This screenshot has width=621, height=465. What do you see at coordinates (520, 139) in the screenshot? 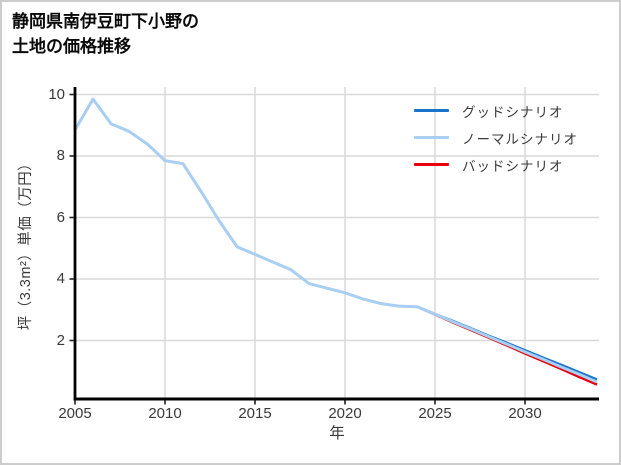
I see `legend-label-normal-scenario: ノーマルシナリオ` at bounding box center [520, 139].